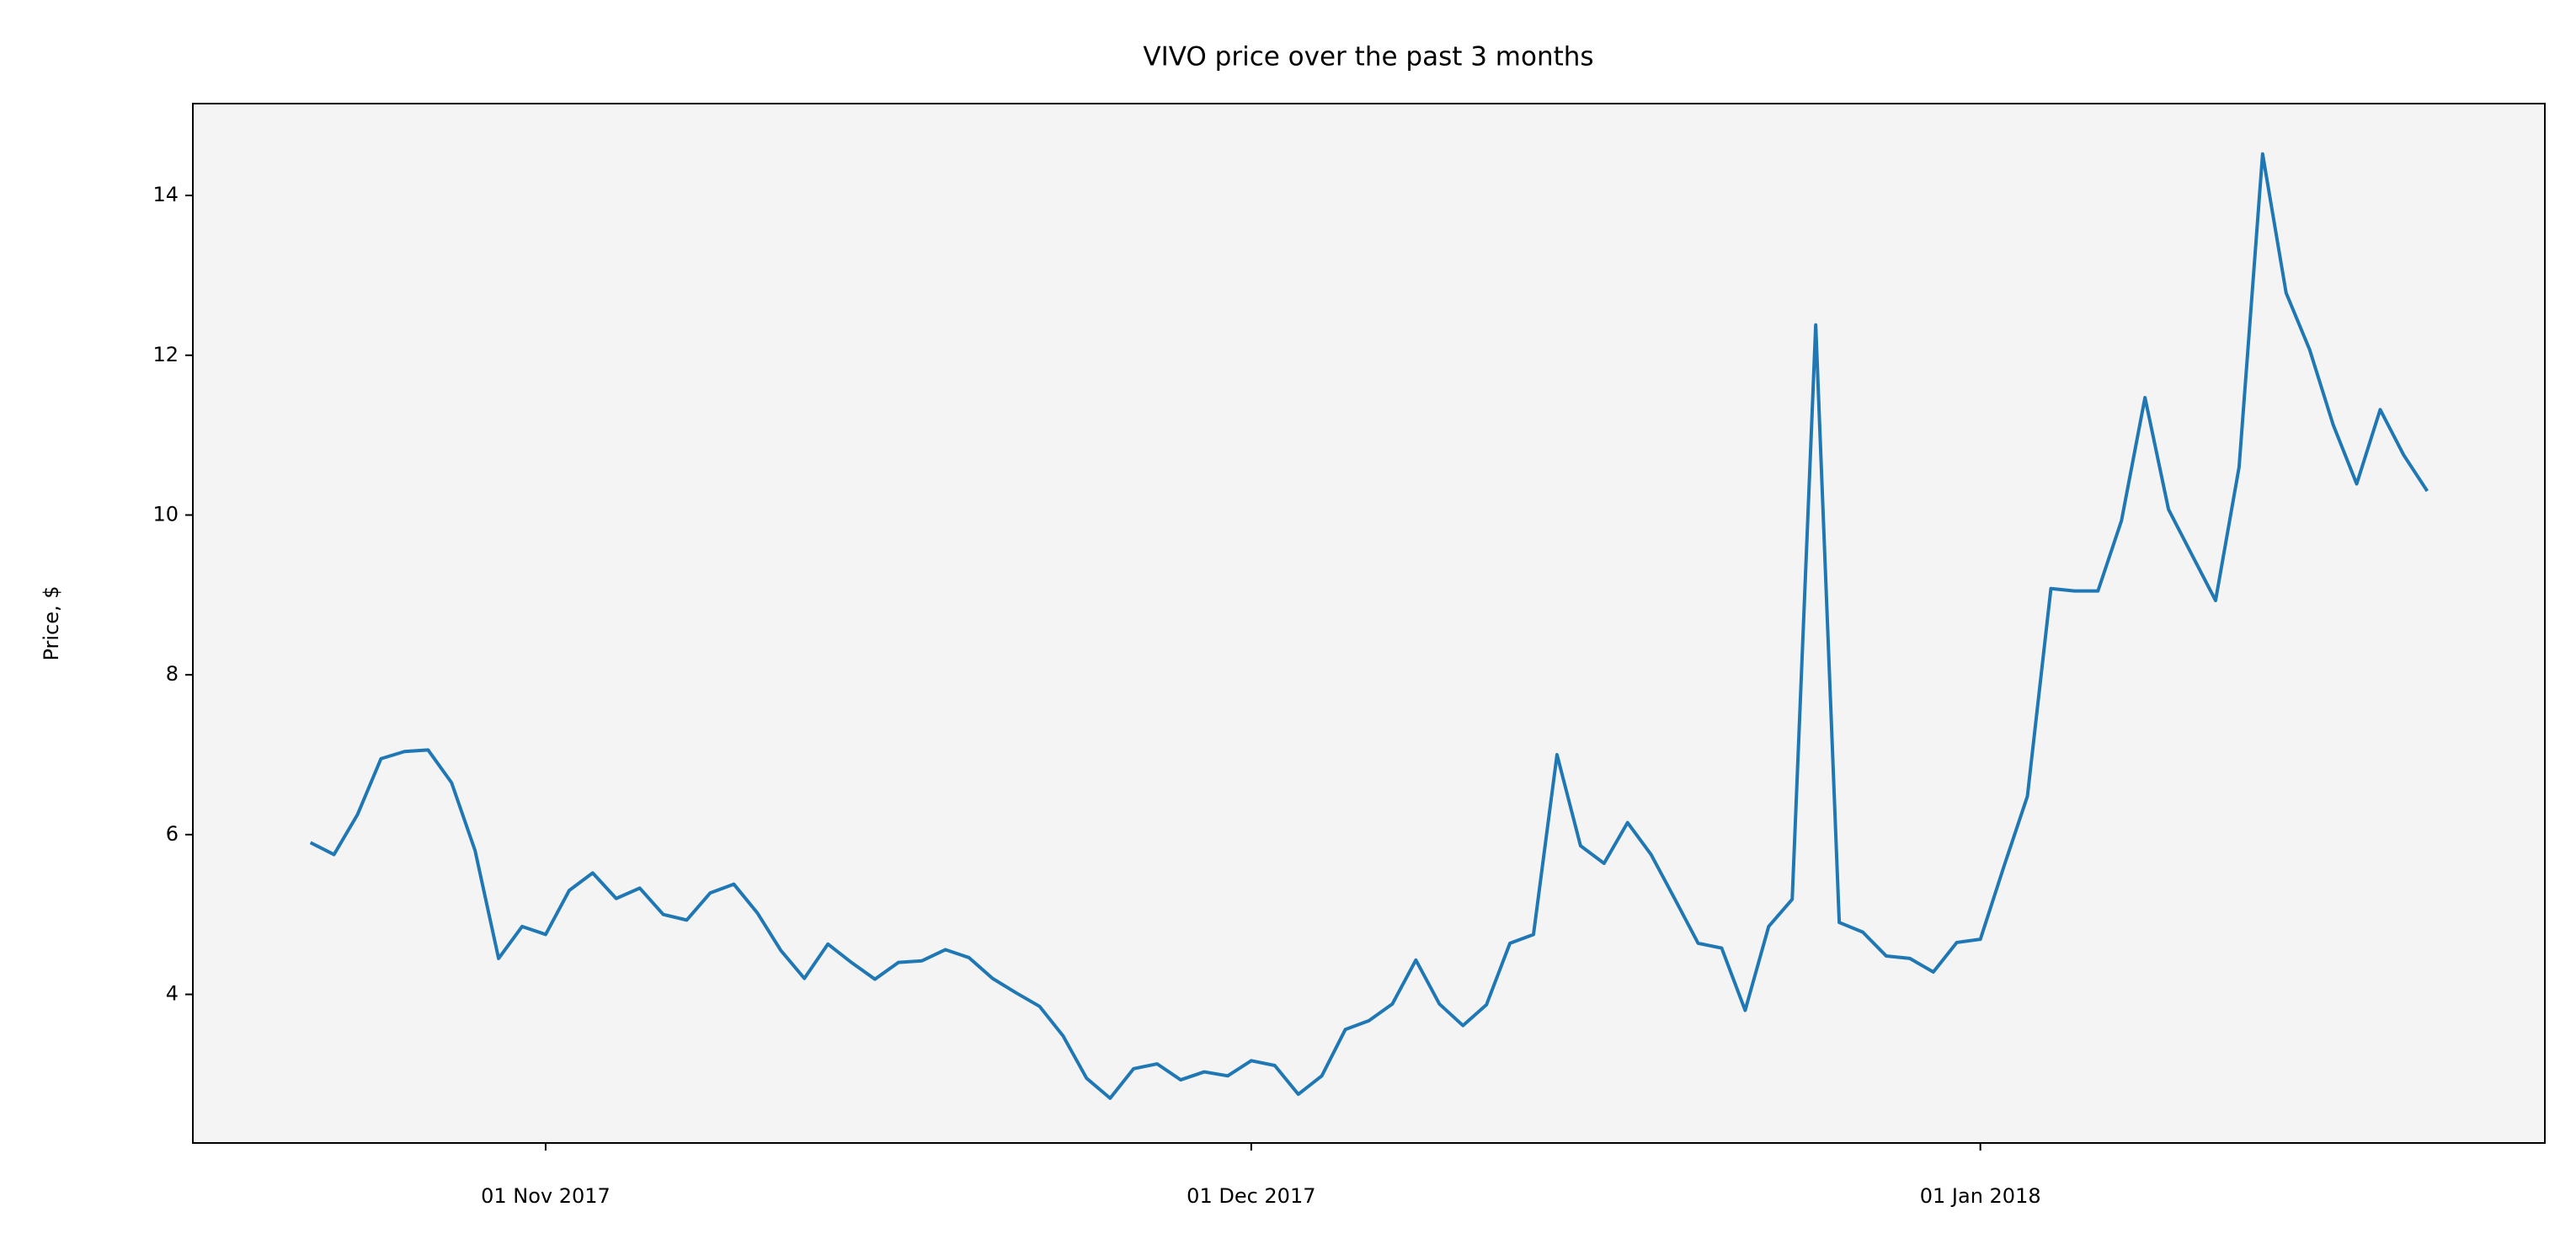 The image size is (2576, 1255). Describe the element at coordinates (546, 1196) in the screenshot. I see `x-tick-label: 01 Nov 2017` at that location.